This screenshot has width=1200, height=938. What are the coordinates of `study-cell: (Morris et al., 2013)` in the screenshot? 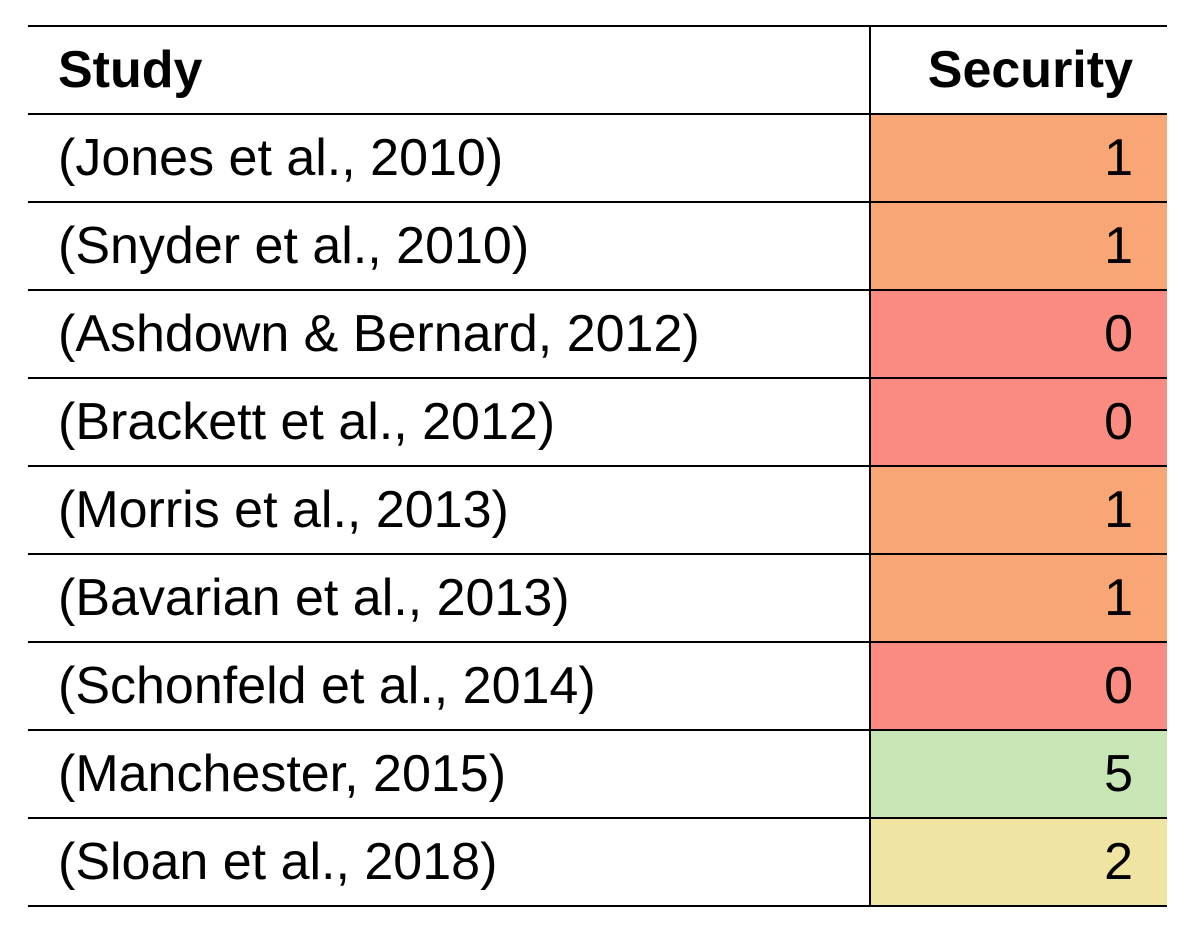 It's located at (449, 510).